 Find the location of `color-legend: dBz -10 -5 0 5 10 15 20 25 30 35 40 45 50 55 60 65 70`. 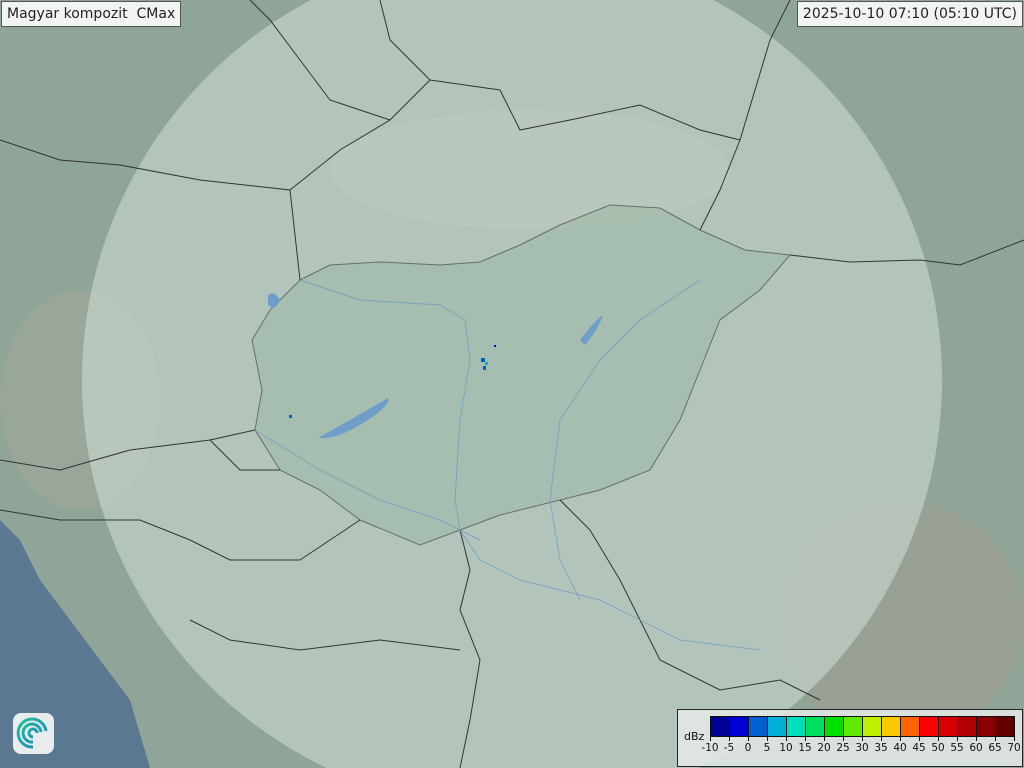

color-legend: dBz -10 -5 0 5 10 15 20 25 30 35 40 45 50 55 60 65 70 is located at coordinates (850, 738).